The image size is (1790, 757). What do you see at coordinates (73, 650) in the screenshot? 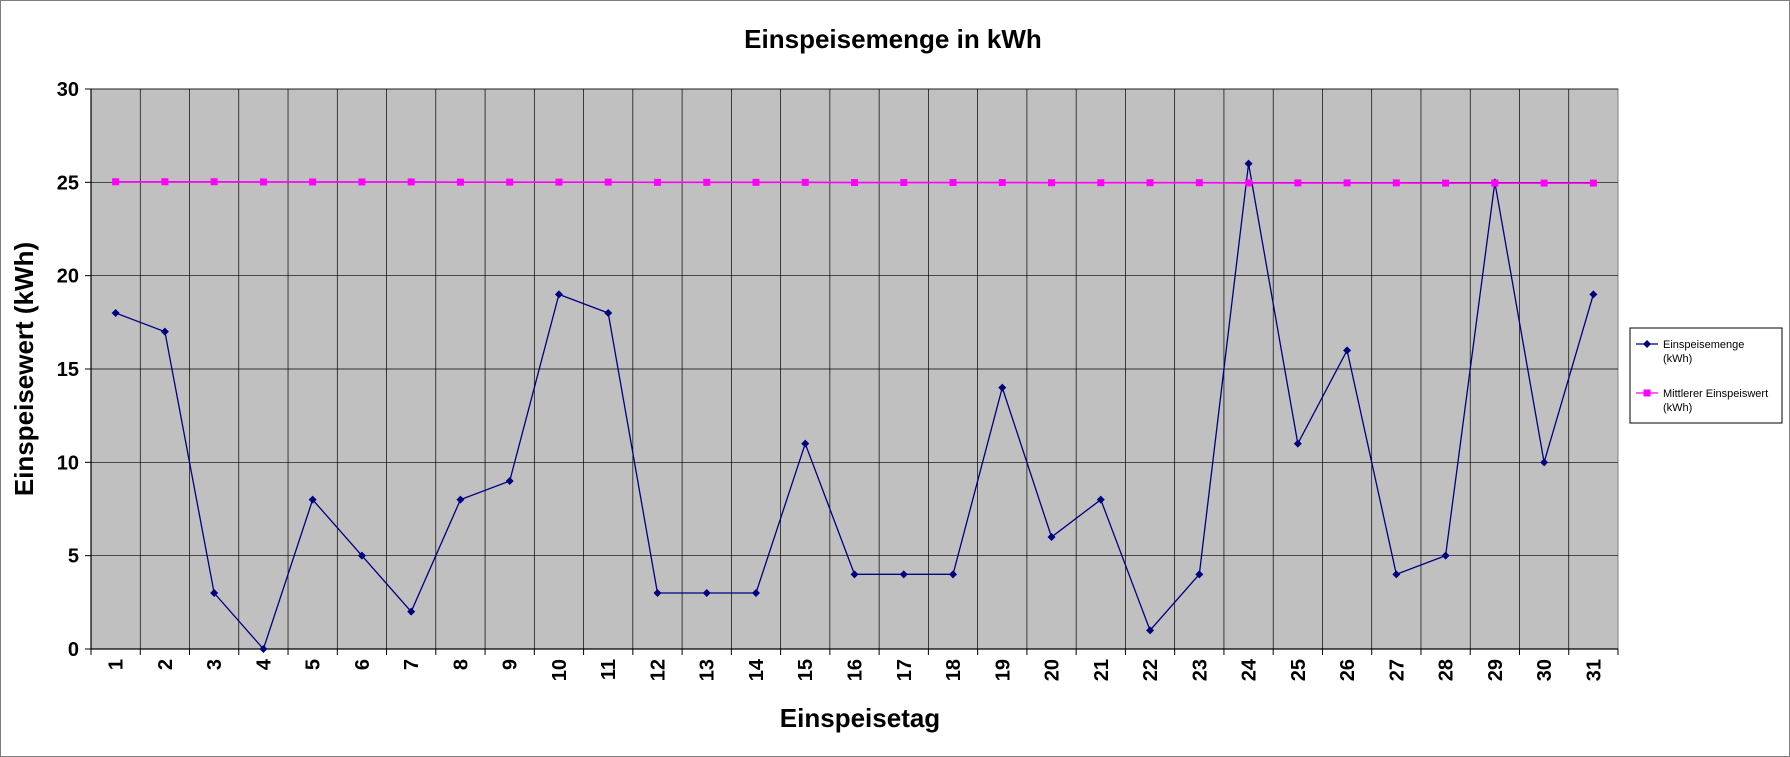
I see `y-tick-label: 0` at bounding box center [73, 650].